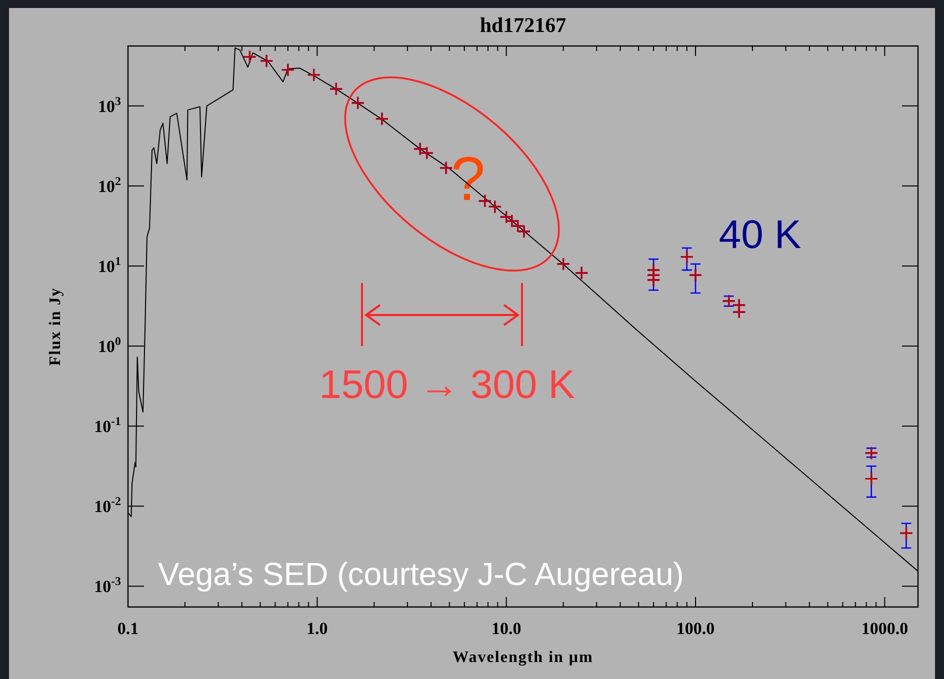 The image size is (944, 679). Describe the element at coordinates (523, 657) in the screenshot. I see `x-axis-title: Wavelength in μm` at that location.